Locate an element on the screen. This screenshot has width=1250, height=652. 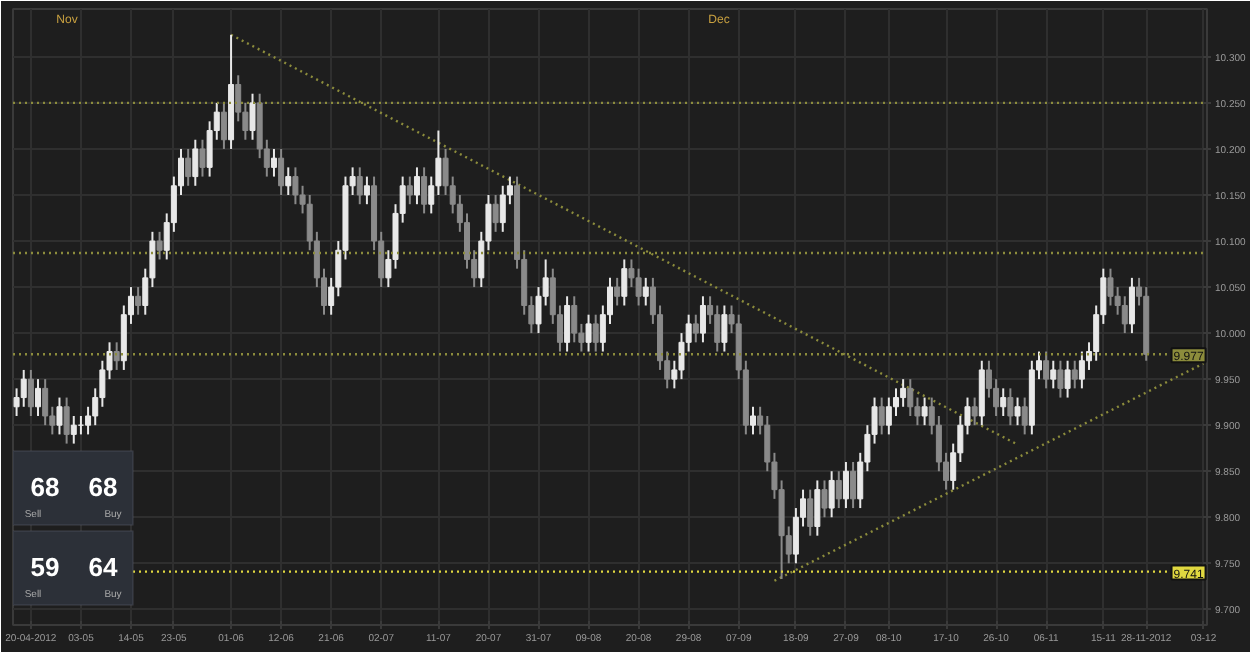
annotation: 59 is located at coordinates (45, 567).